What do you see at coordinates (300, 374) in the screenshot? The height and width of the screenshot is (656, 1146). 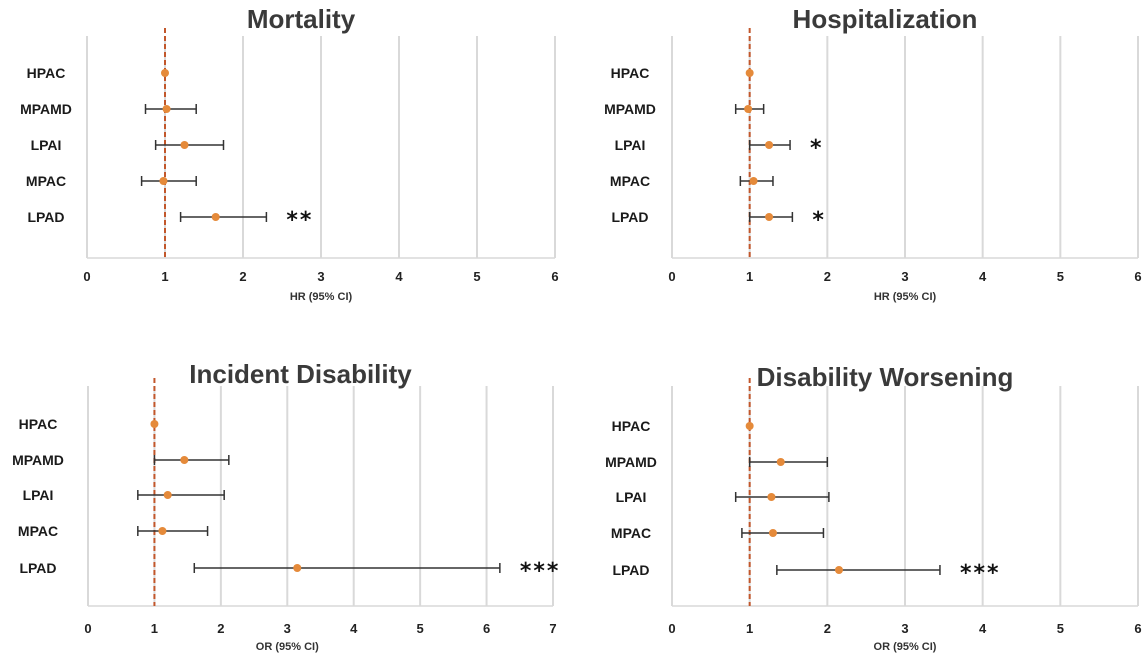 I see `panel-title: Incident Disability` at bounding box center [300, 374].